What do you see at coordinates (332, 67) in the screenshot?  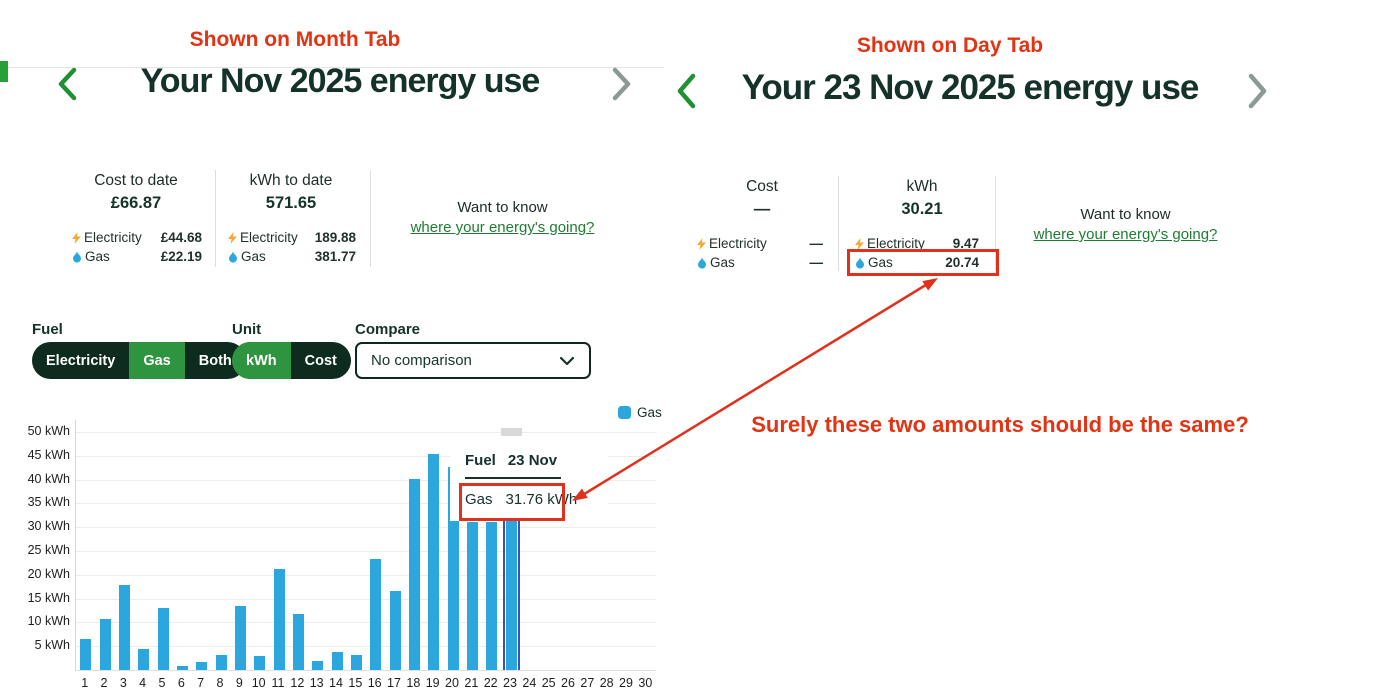 I see `panel-top-border` at bounding box center [332, 67].